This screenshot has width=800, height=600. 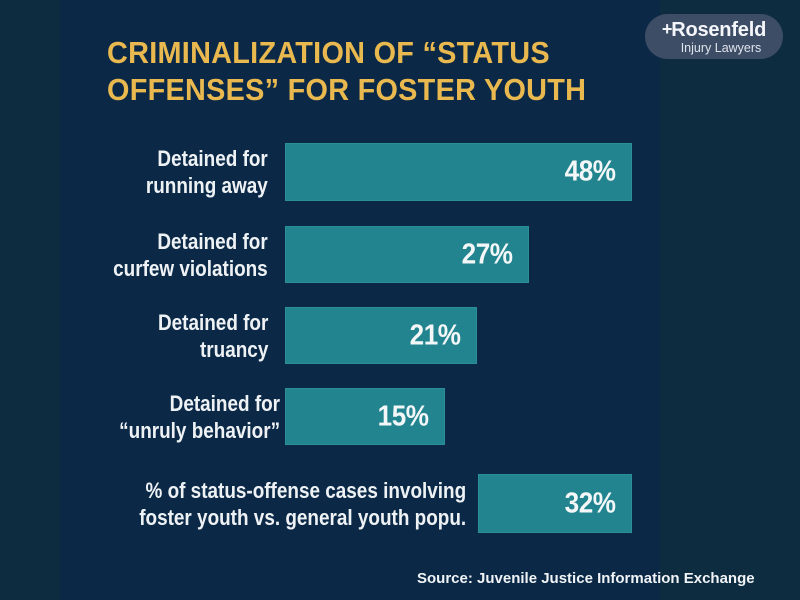 What do you see at coordinates (555, 503) in the screenshot?
I see `bar-foster-vs-general: 32%` at bounding box center [555, 503].